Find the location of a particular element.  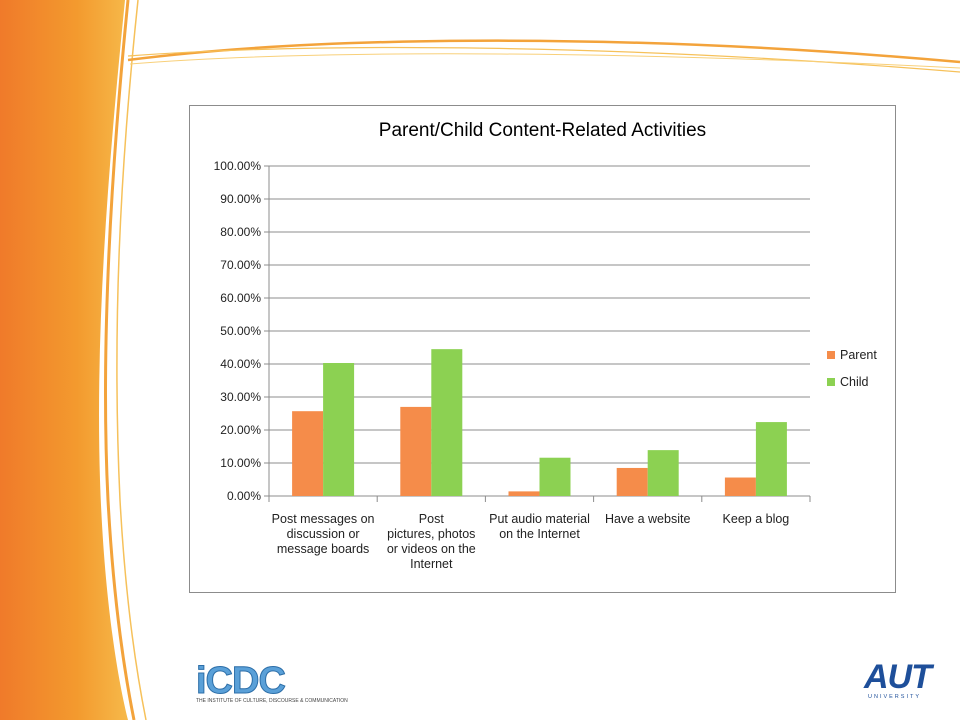

y-tick-label: 60.00% is located at coordinates (240, 298).